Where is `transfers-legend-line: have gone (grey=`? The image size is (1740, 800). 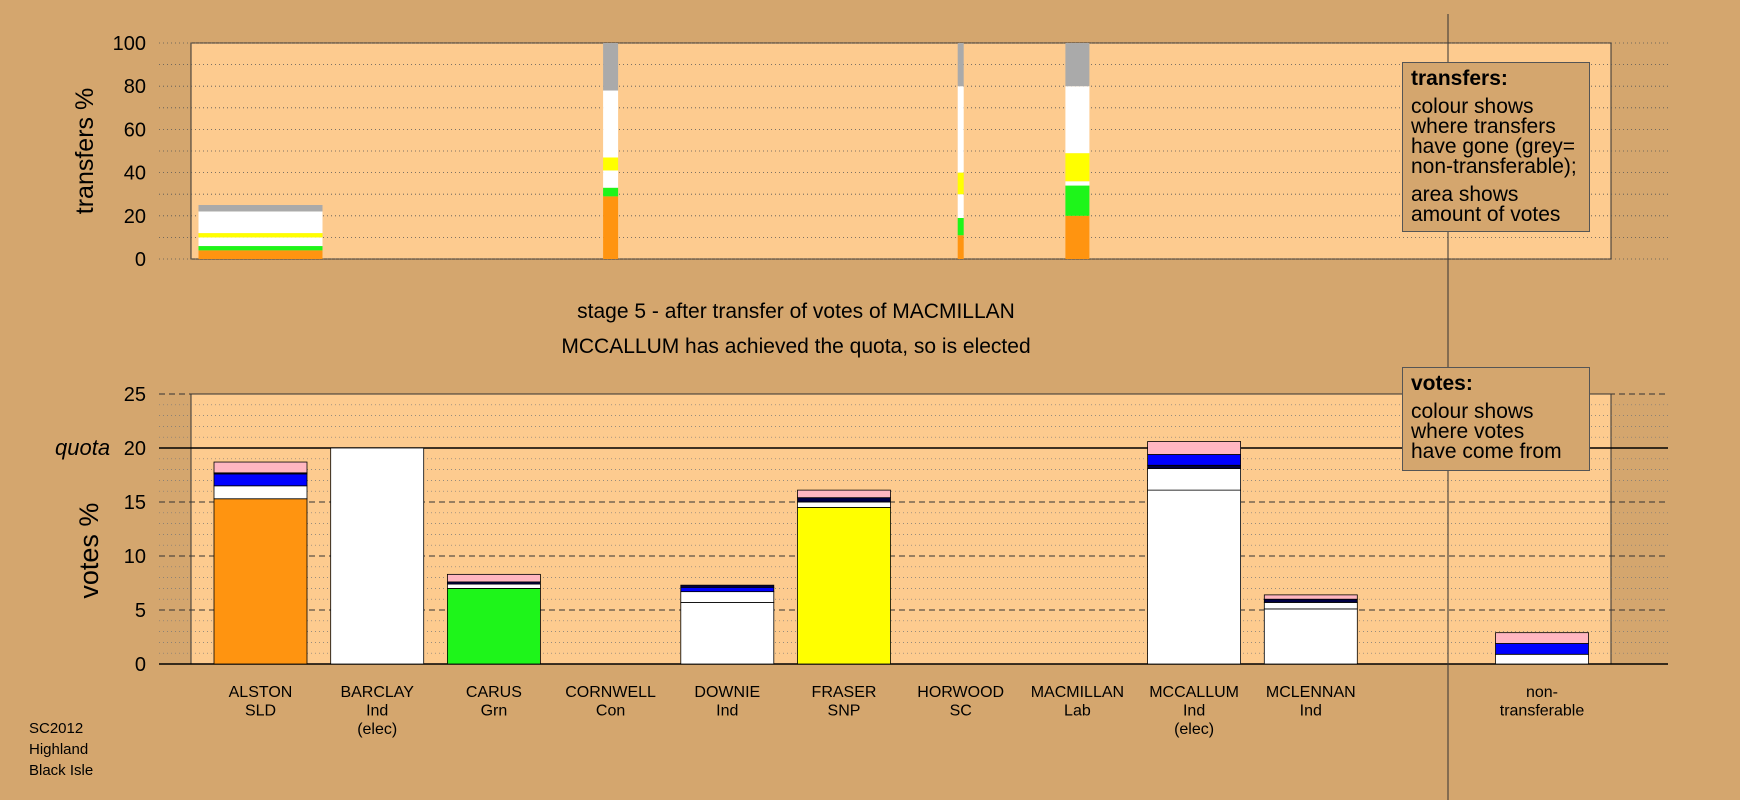 transfers-legend-line: have gone (grey= is located at coordinates (1493, 146).